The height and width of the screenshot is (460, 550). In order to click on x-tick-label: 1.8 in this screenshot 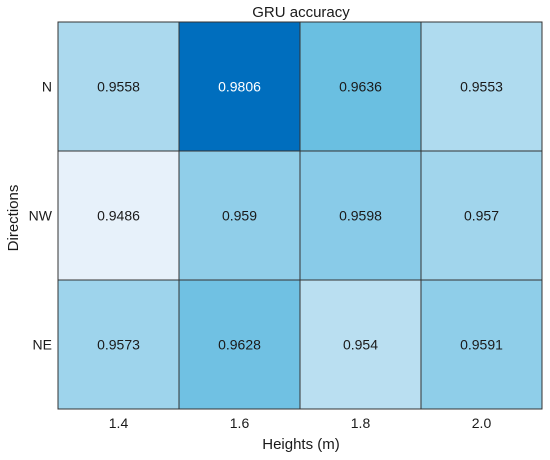, I will do `click(361, 423)`.